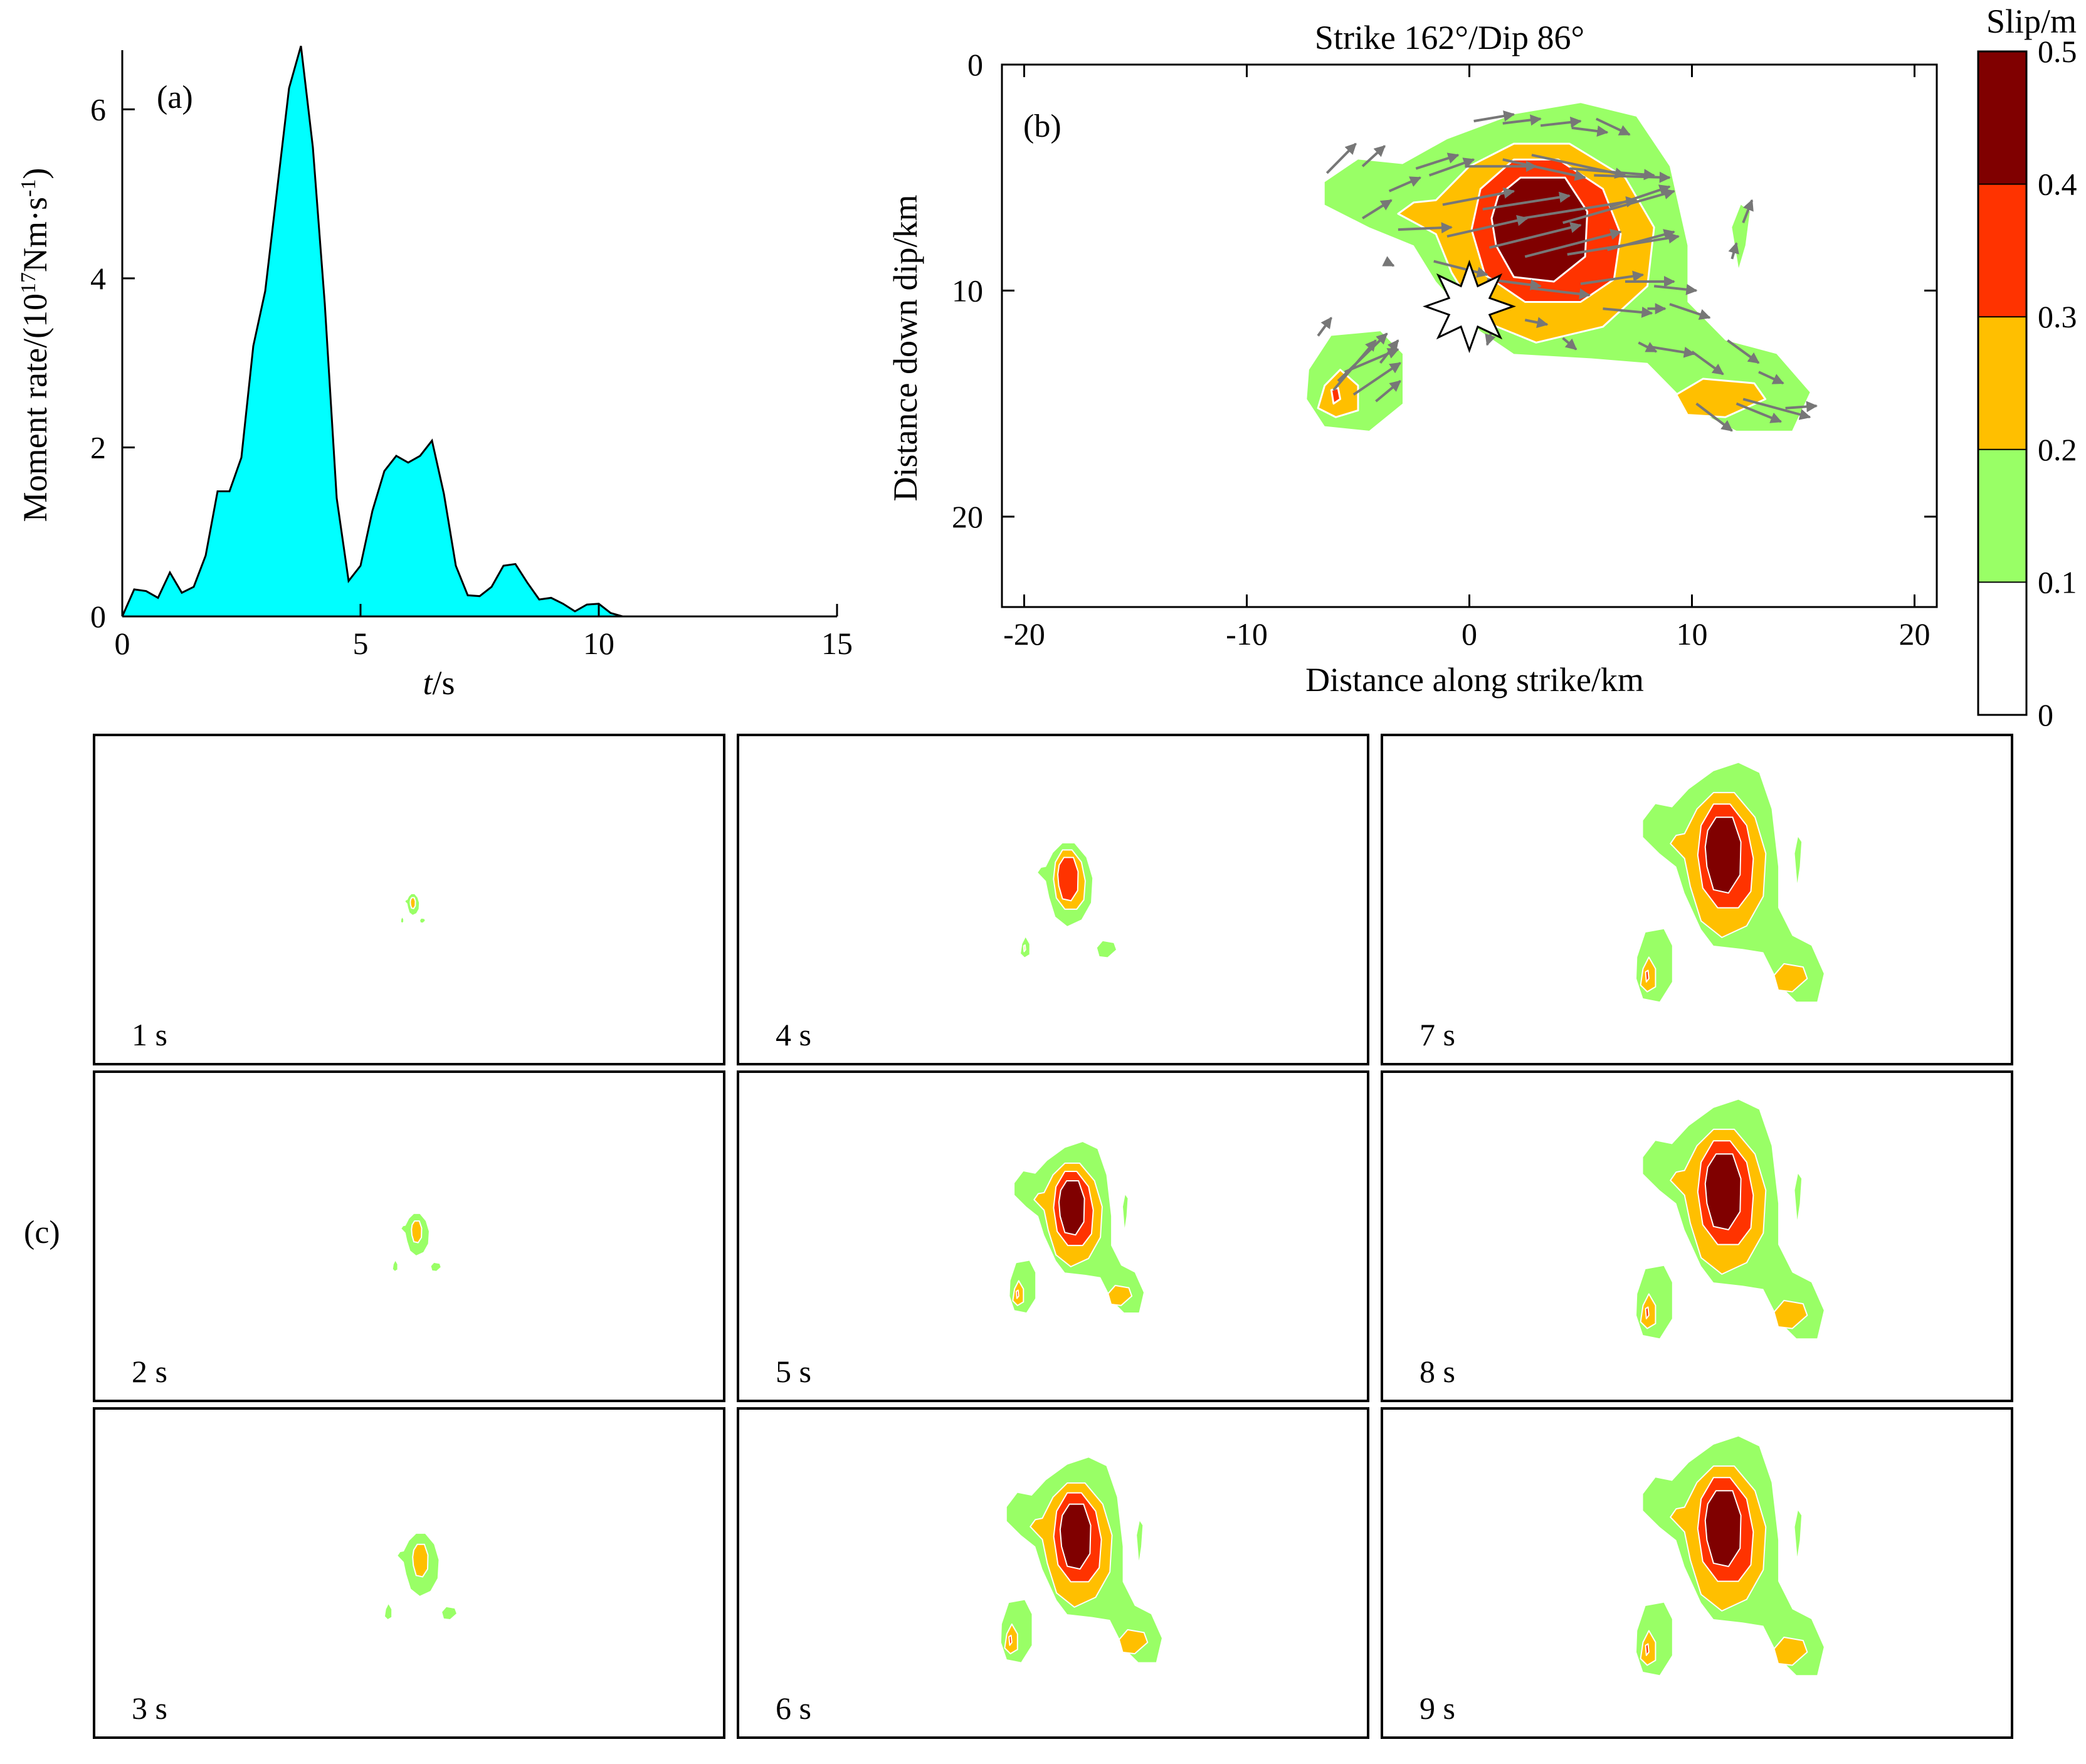  Describe the element at coordinates (1474, 680) in the screenshot. I see `slip-distribution-xlabel: Distance along strike/km` at that location.